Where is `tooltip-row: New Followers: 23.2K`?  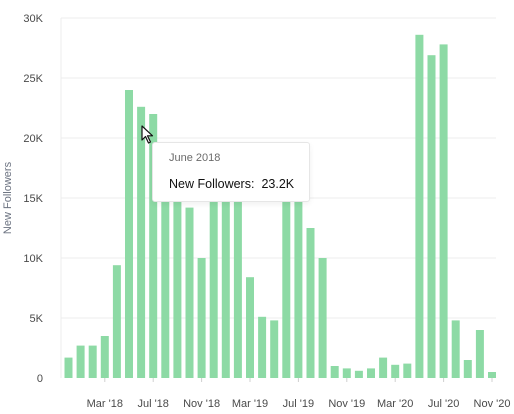
tooltip-row: New Followers: 23.2K is located at coordinates (239, 184).